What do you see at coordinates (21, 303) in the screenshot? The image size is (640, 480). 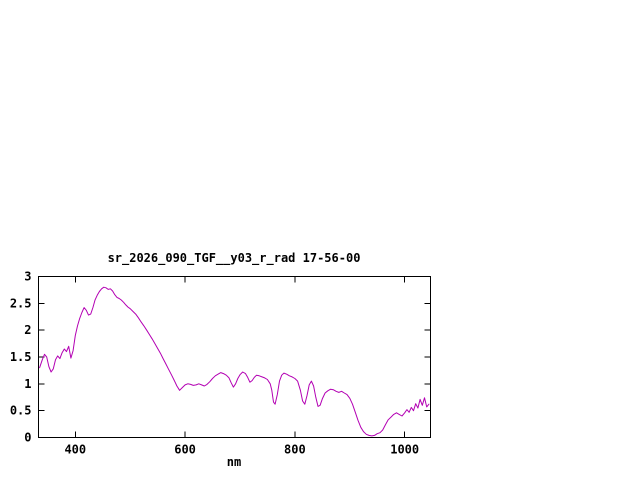 I see `y-tick-label: 2.5` at bounding box center [21, 303].